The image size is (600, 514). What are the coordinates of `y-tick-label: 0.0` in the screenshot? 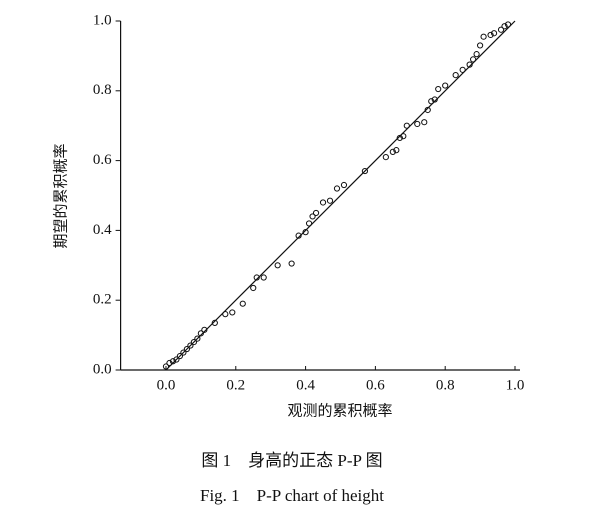 It's located at (102, 369).